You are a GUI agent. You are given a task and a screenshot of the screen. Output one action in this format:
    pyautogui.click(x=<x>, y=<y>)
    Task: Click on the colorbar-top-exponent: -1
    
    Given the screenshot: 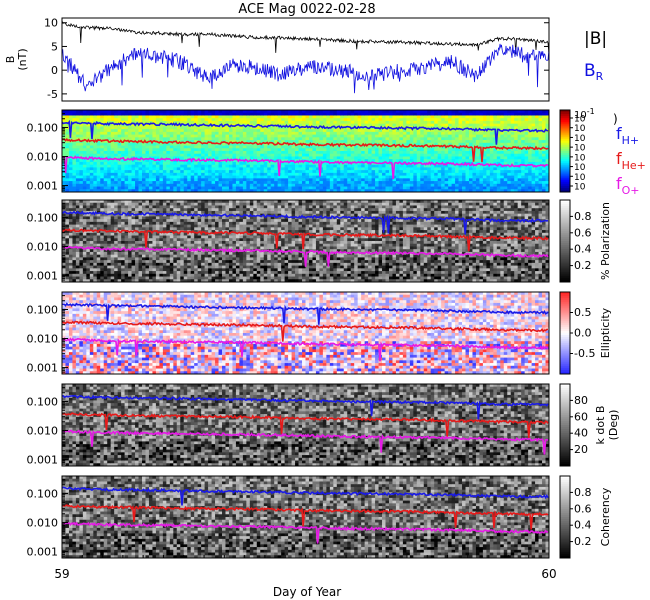 What is the action you would take?
    pyautogui.click(x=591, y=111)
    